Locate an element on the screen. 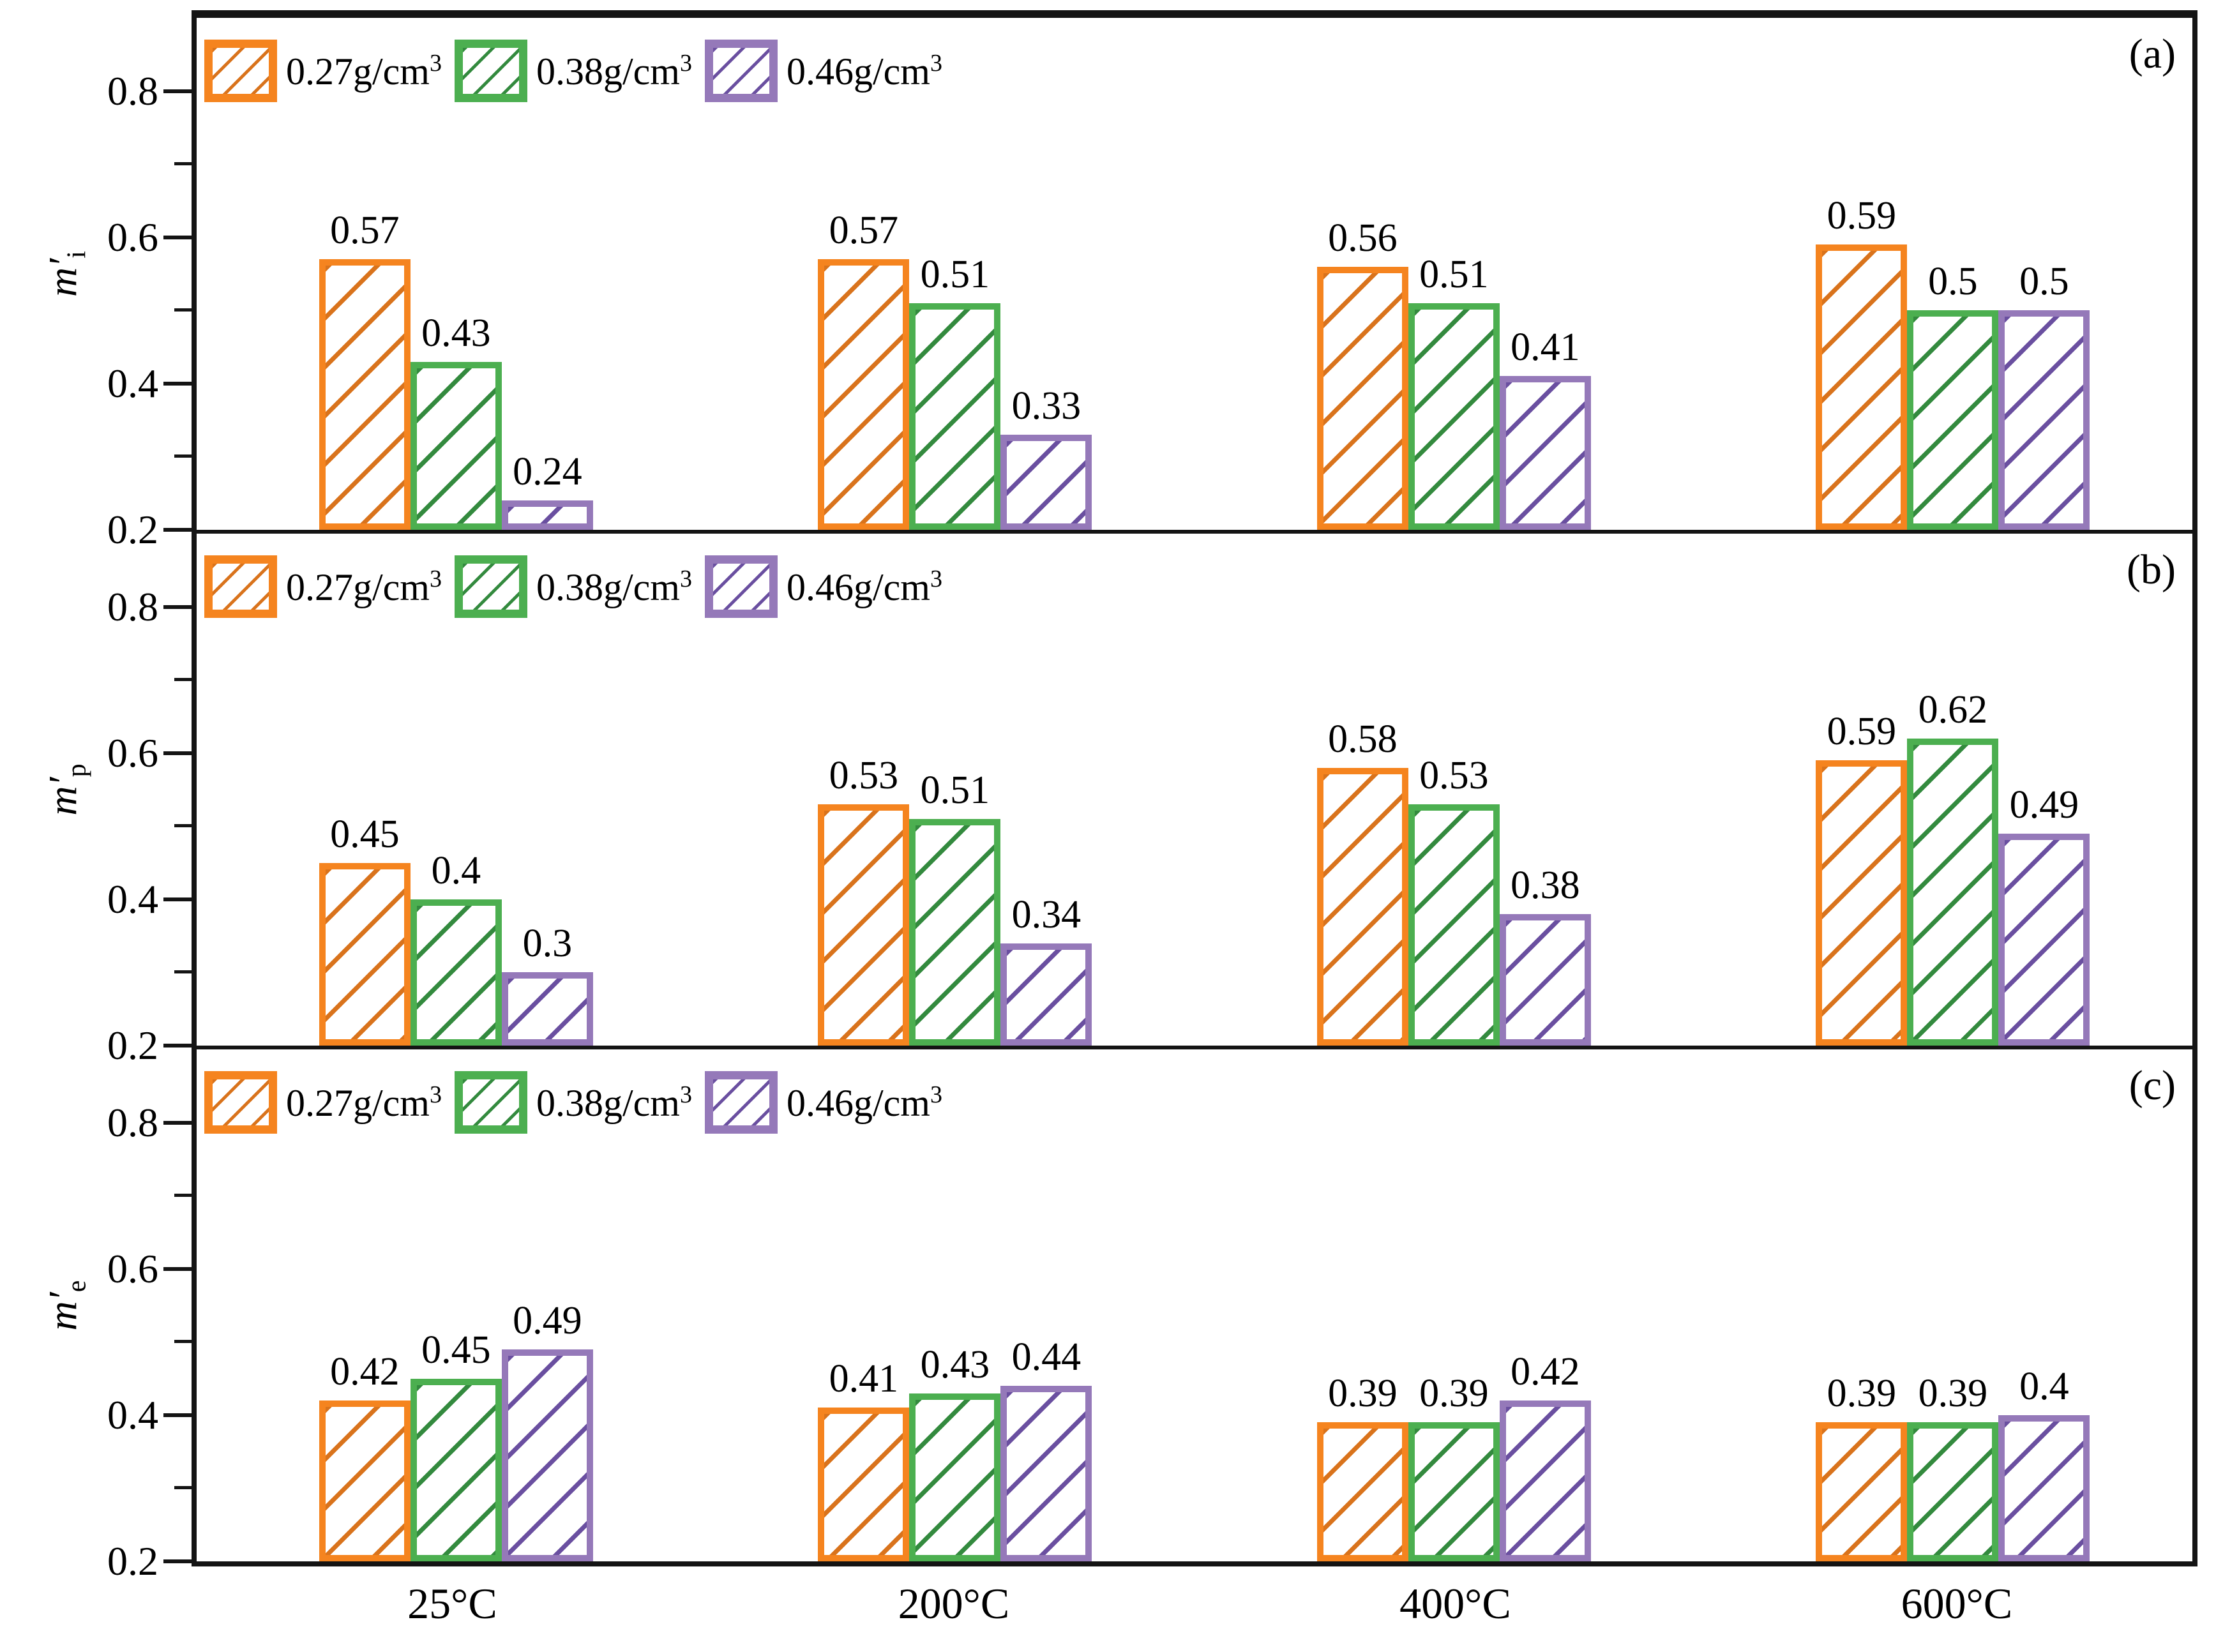 The height and width of the screenshot is (1652, 2216). bar-c-3-s2 is located at coordinates (2044, 1488).